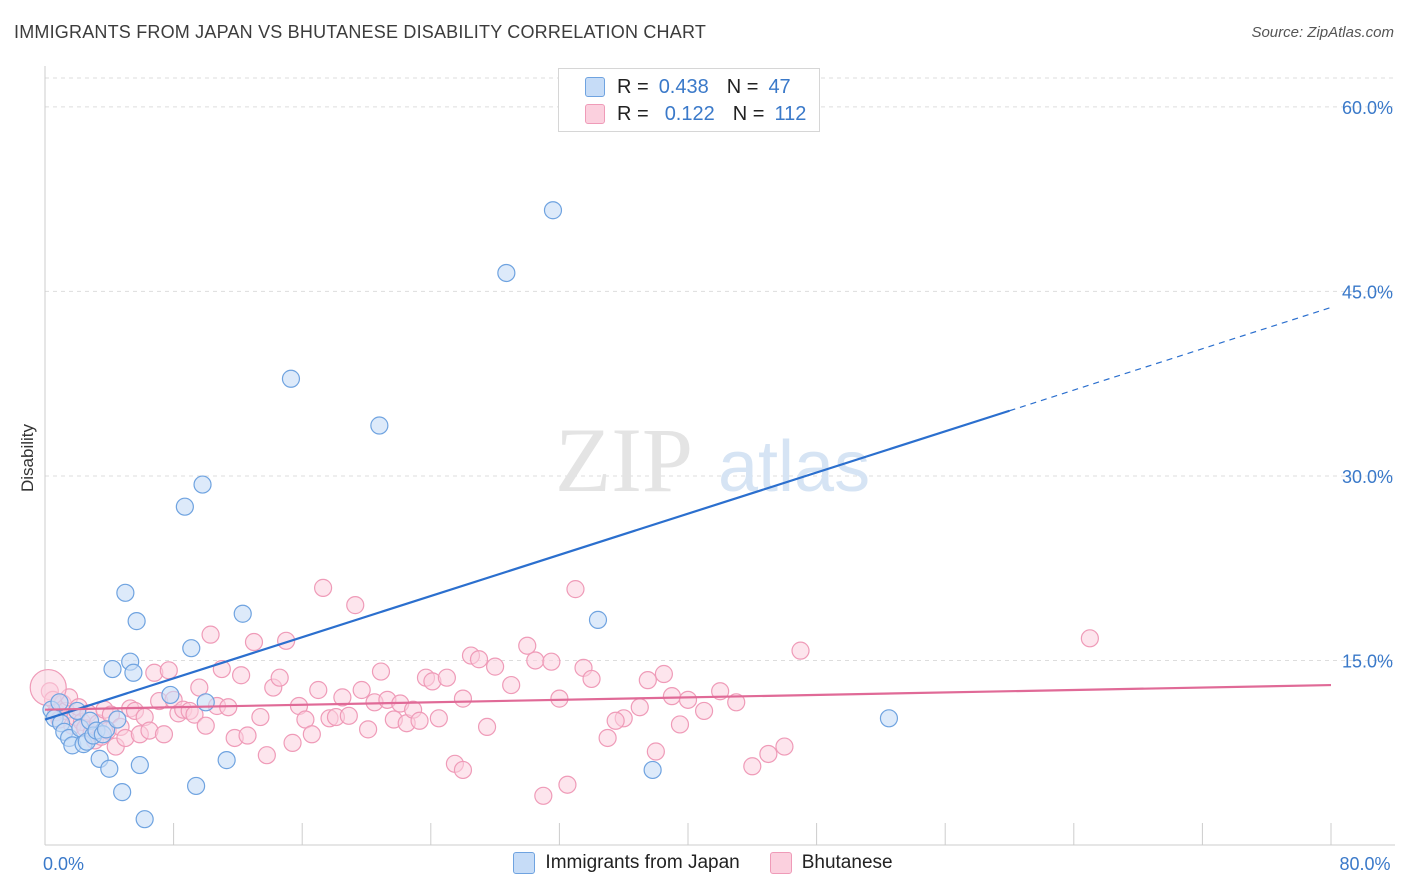 The height and width of the screenshot is (892, 1406). What do you see at coordinates (642, 862) in the screenshot?
I see `legend-label-japan: Immigrants from Japan` at bounding box center [642, 862].